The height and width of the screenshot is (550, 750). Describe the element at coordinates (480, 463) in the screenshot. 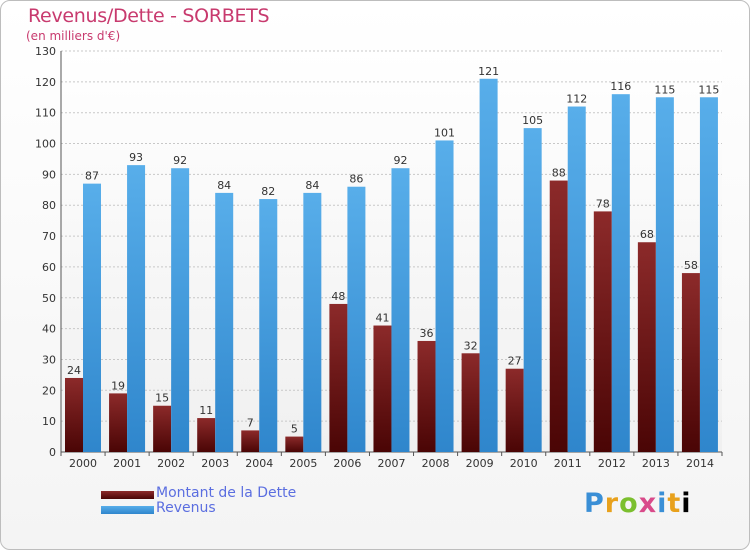

I see `x-tick-label: 2009` at that location.